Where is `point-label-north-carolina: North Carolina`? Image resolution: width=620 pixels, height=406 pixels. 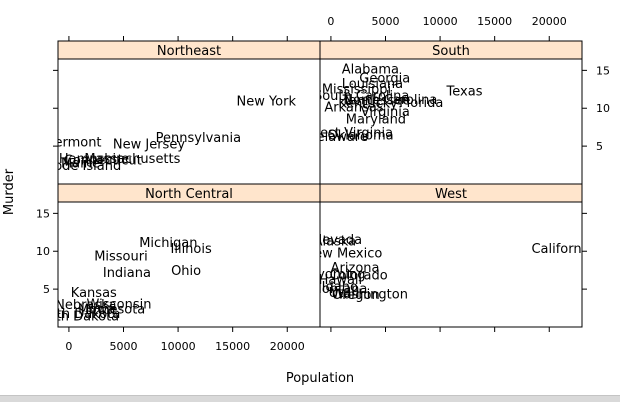
point-label-north-carolina: North Carolina is located at coordinates (390, 100).